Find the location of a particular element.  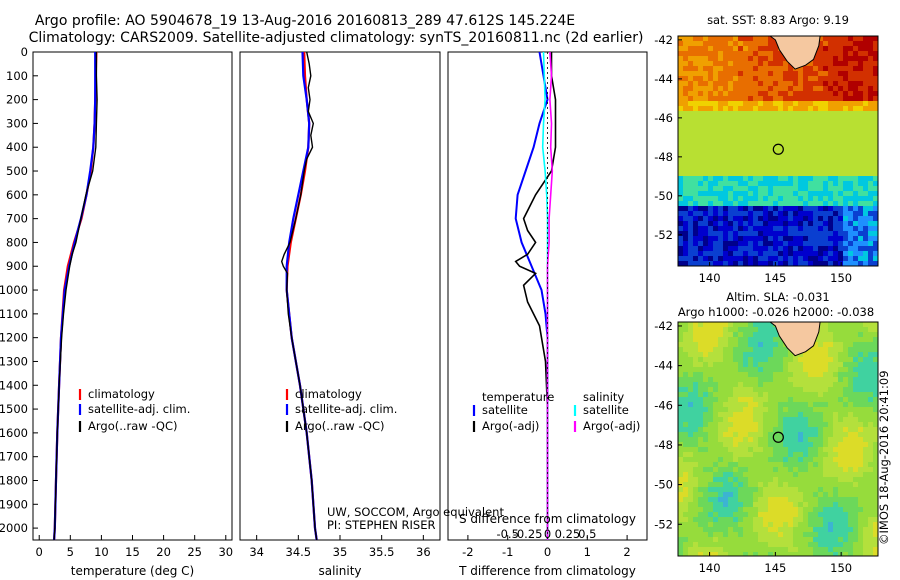

sla-map-field is located at coordinates (778, 439).